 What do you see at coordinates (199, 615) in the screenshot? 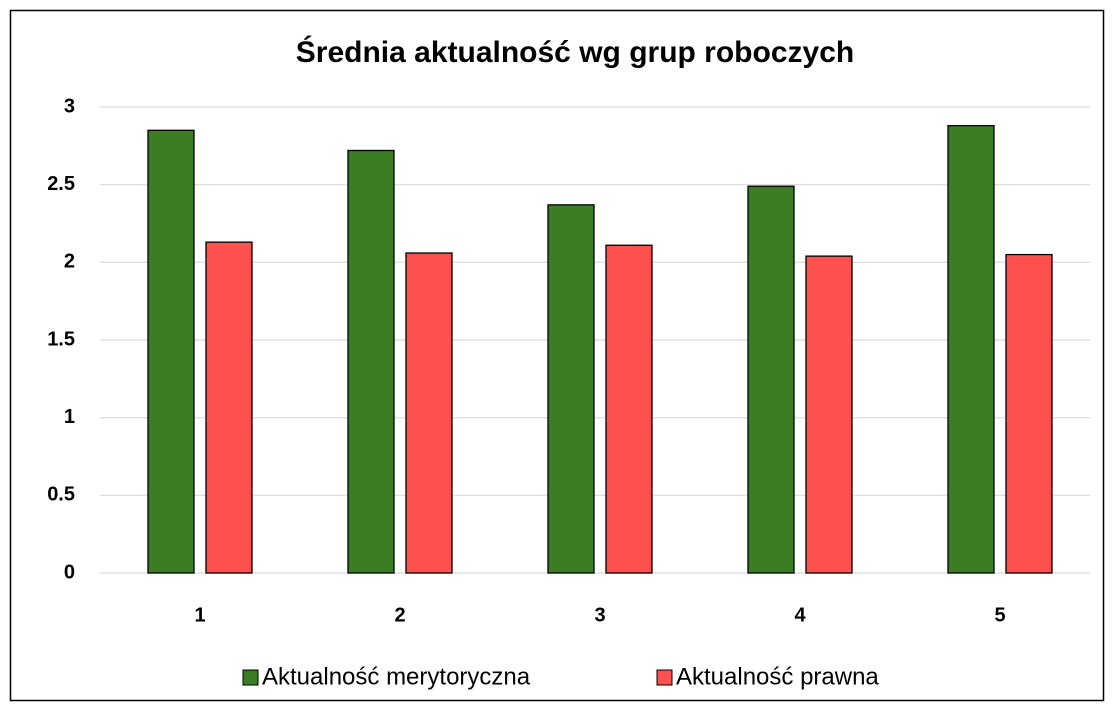
I see `x-tick-label: 1` at bounding box center [199, 615].